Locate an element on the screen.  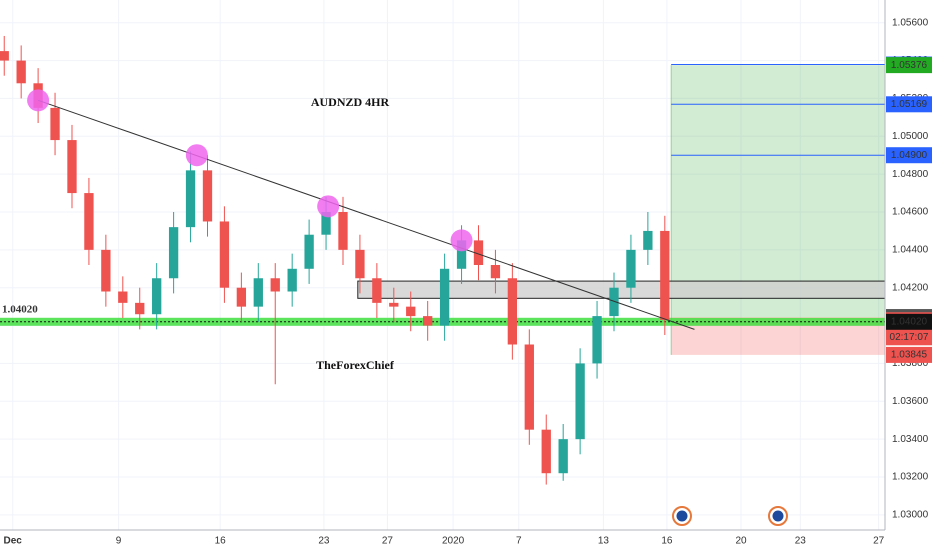
y-tick-label: 1.04600 is located at coordinates (910, 212).